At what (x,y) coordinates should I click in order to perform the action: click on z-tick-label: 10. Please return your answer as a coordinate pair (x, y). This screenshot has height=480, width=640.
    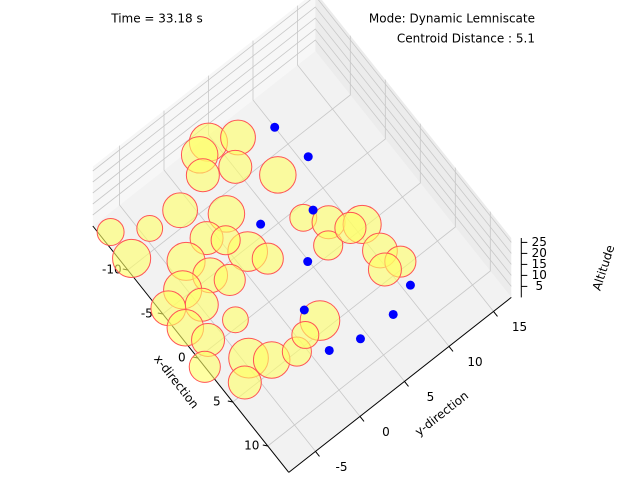
    Looking at the image, I should click on (539, 275).